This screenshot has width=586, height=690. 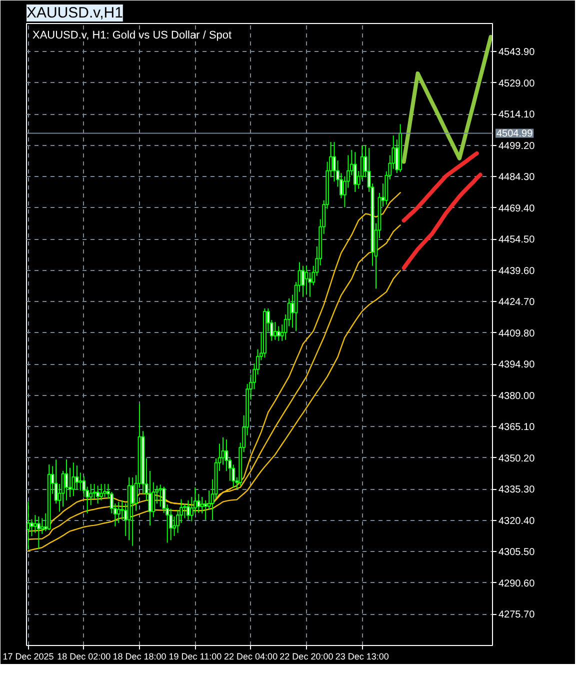 I want to click on y-tick-label: 4454.50, so click(x=517, y=240).